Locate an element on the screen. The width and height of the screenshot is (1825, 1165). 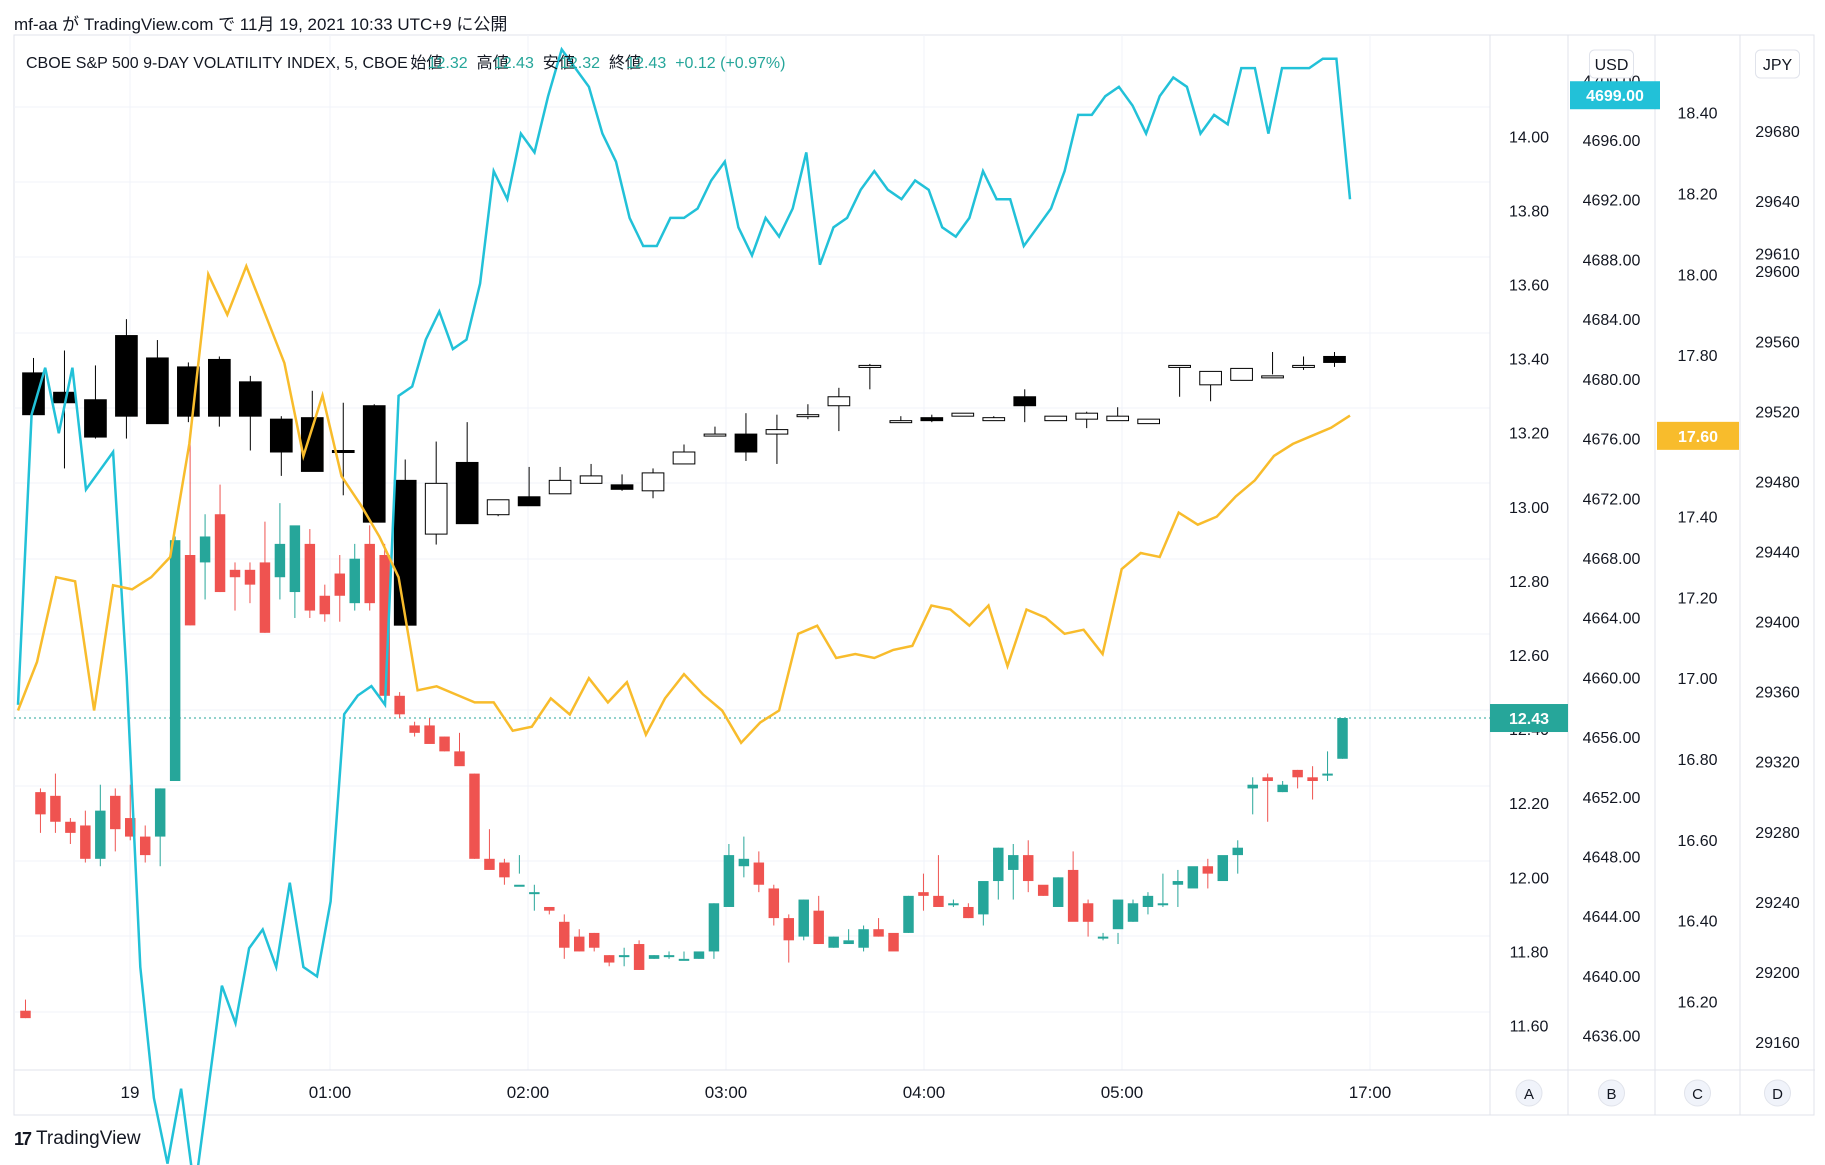
scale-A-tick: 12.80 is located at coordinates (1529, 582).